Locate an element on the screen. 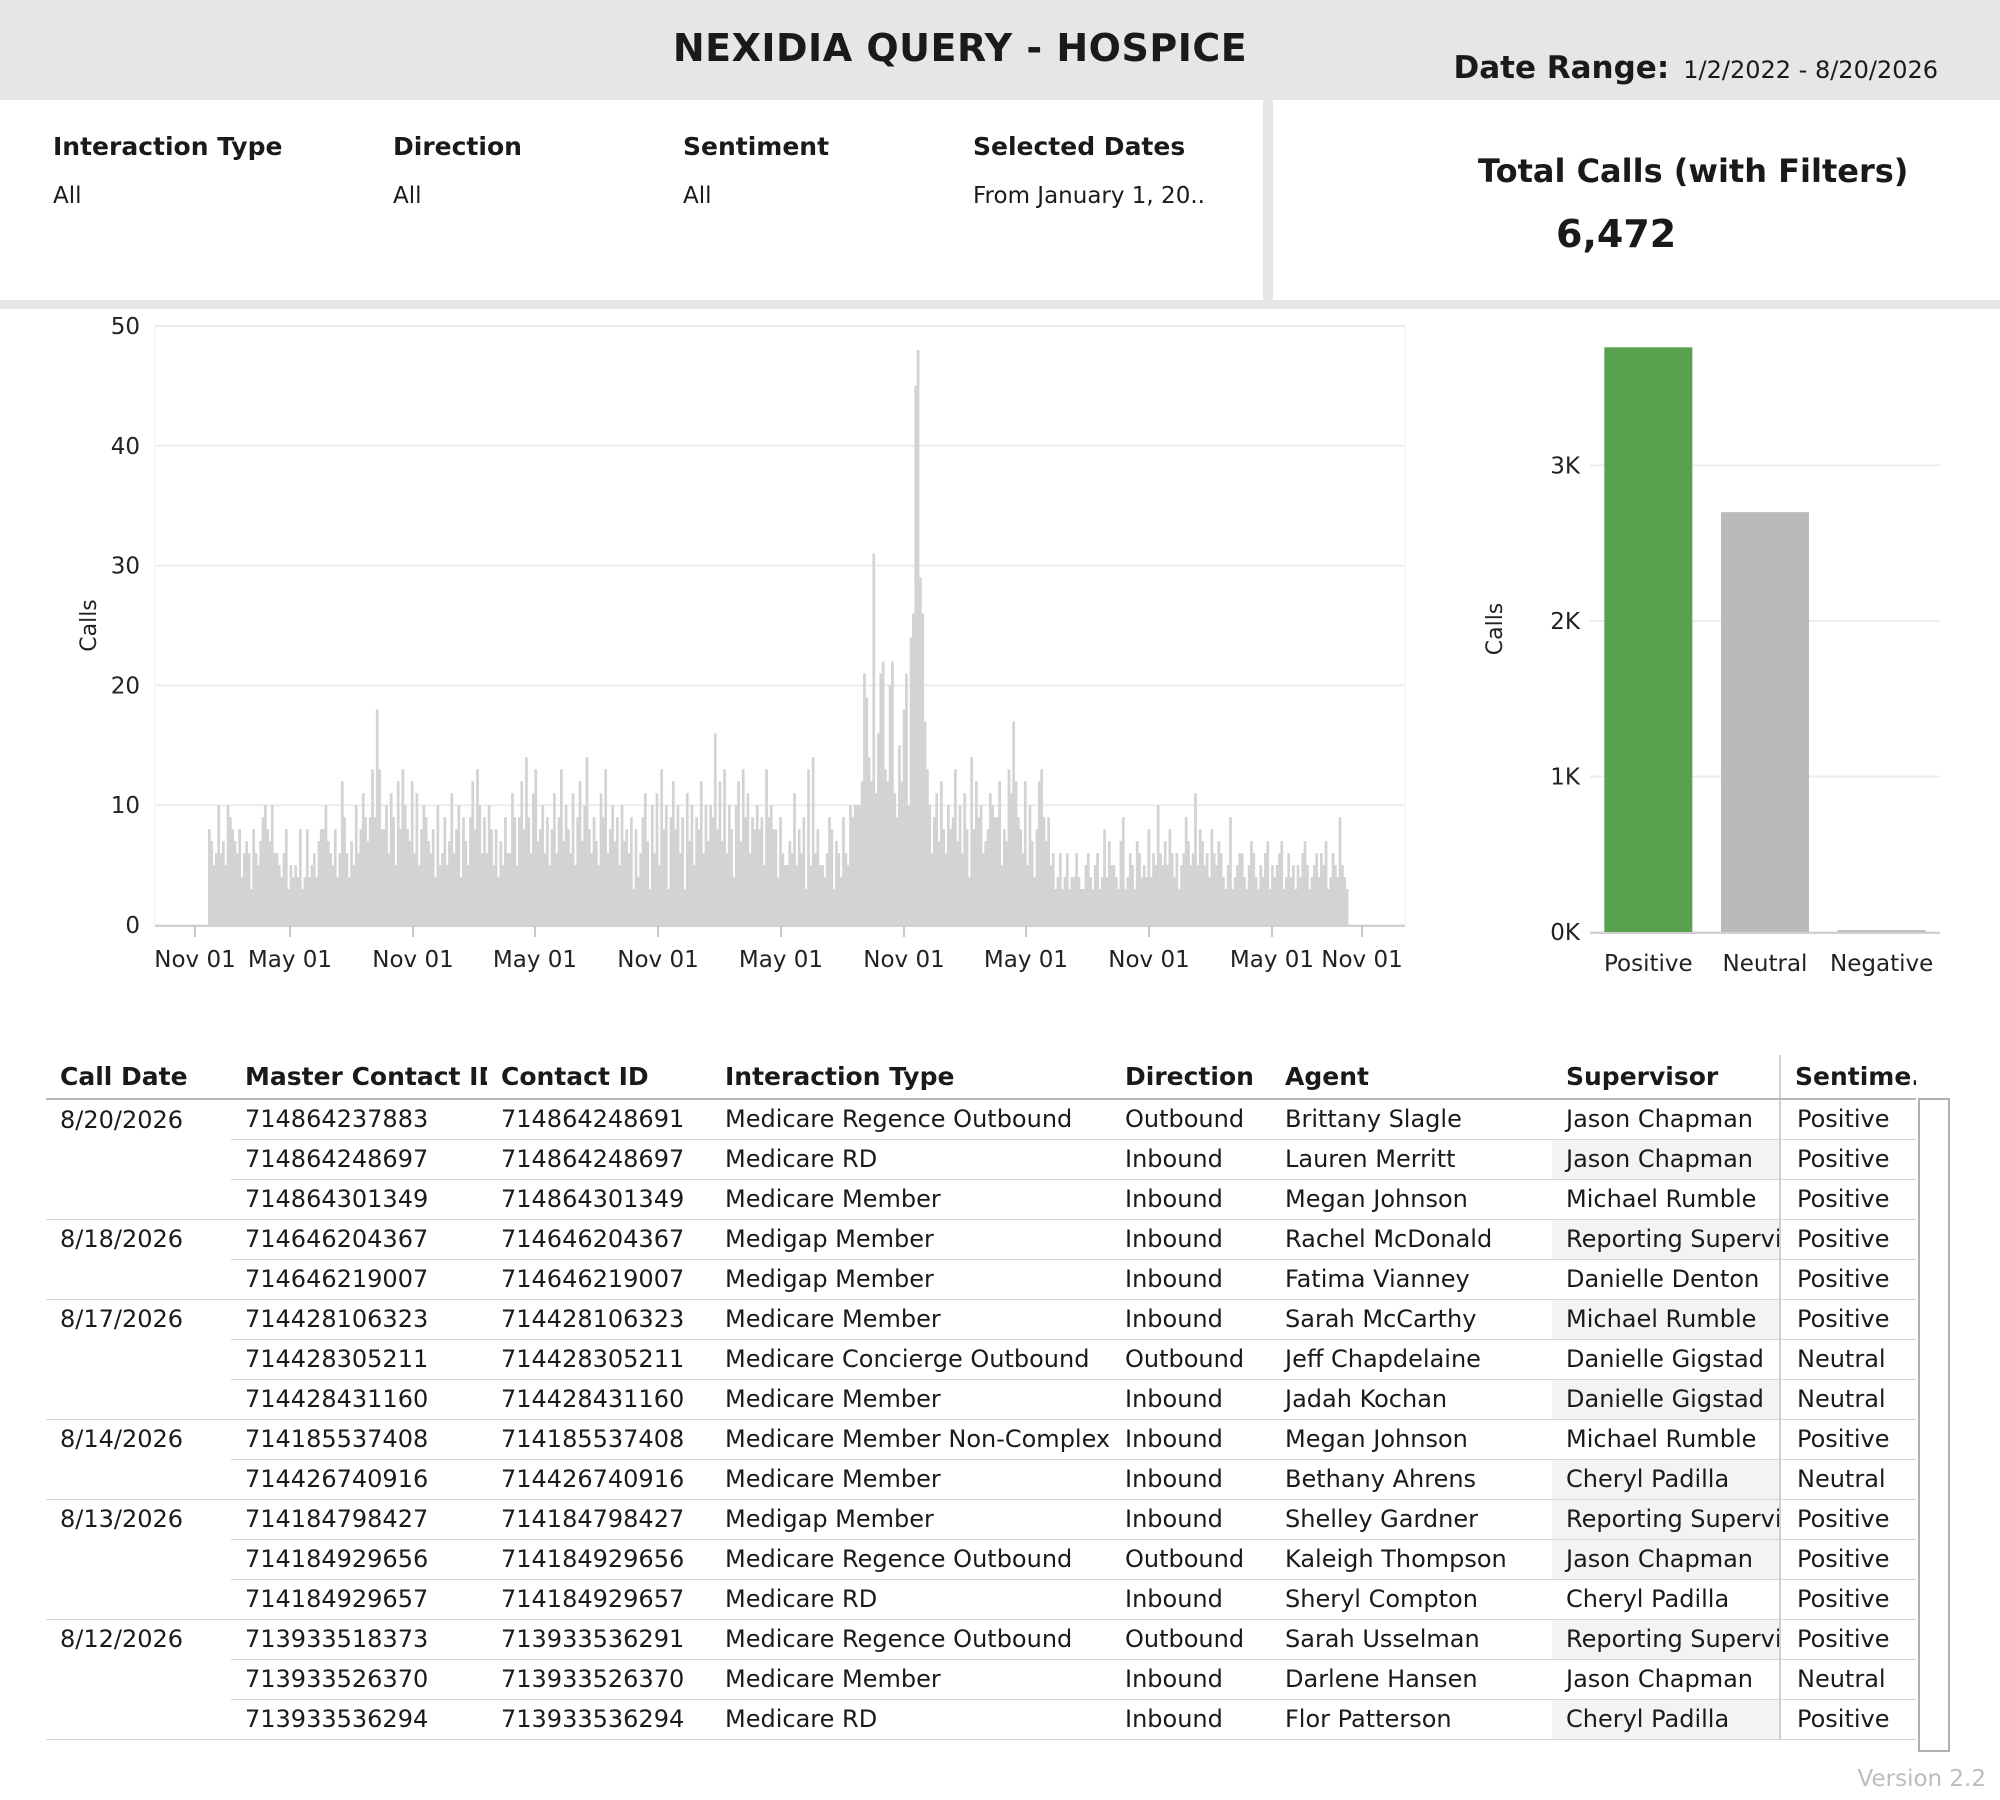 This screenshot has height=1800, width=2000. column-header-master-contact-id: Master Contact ID is located at coordinates (359, 1077).